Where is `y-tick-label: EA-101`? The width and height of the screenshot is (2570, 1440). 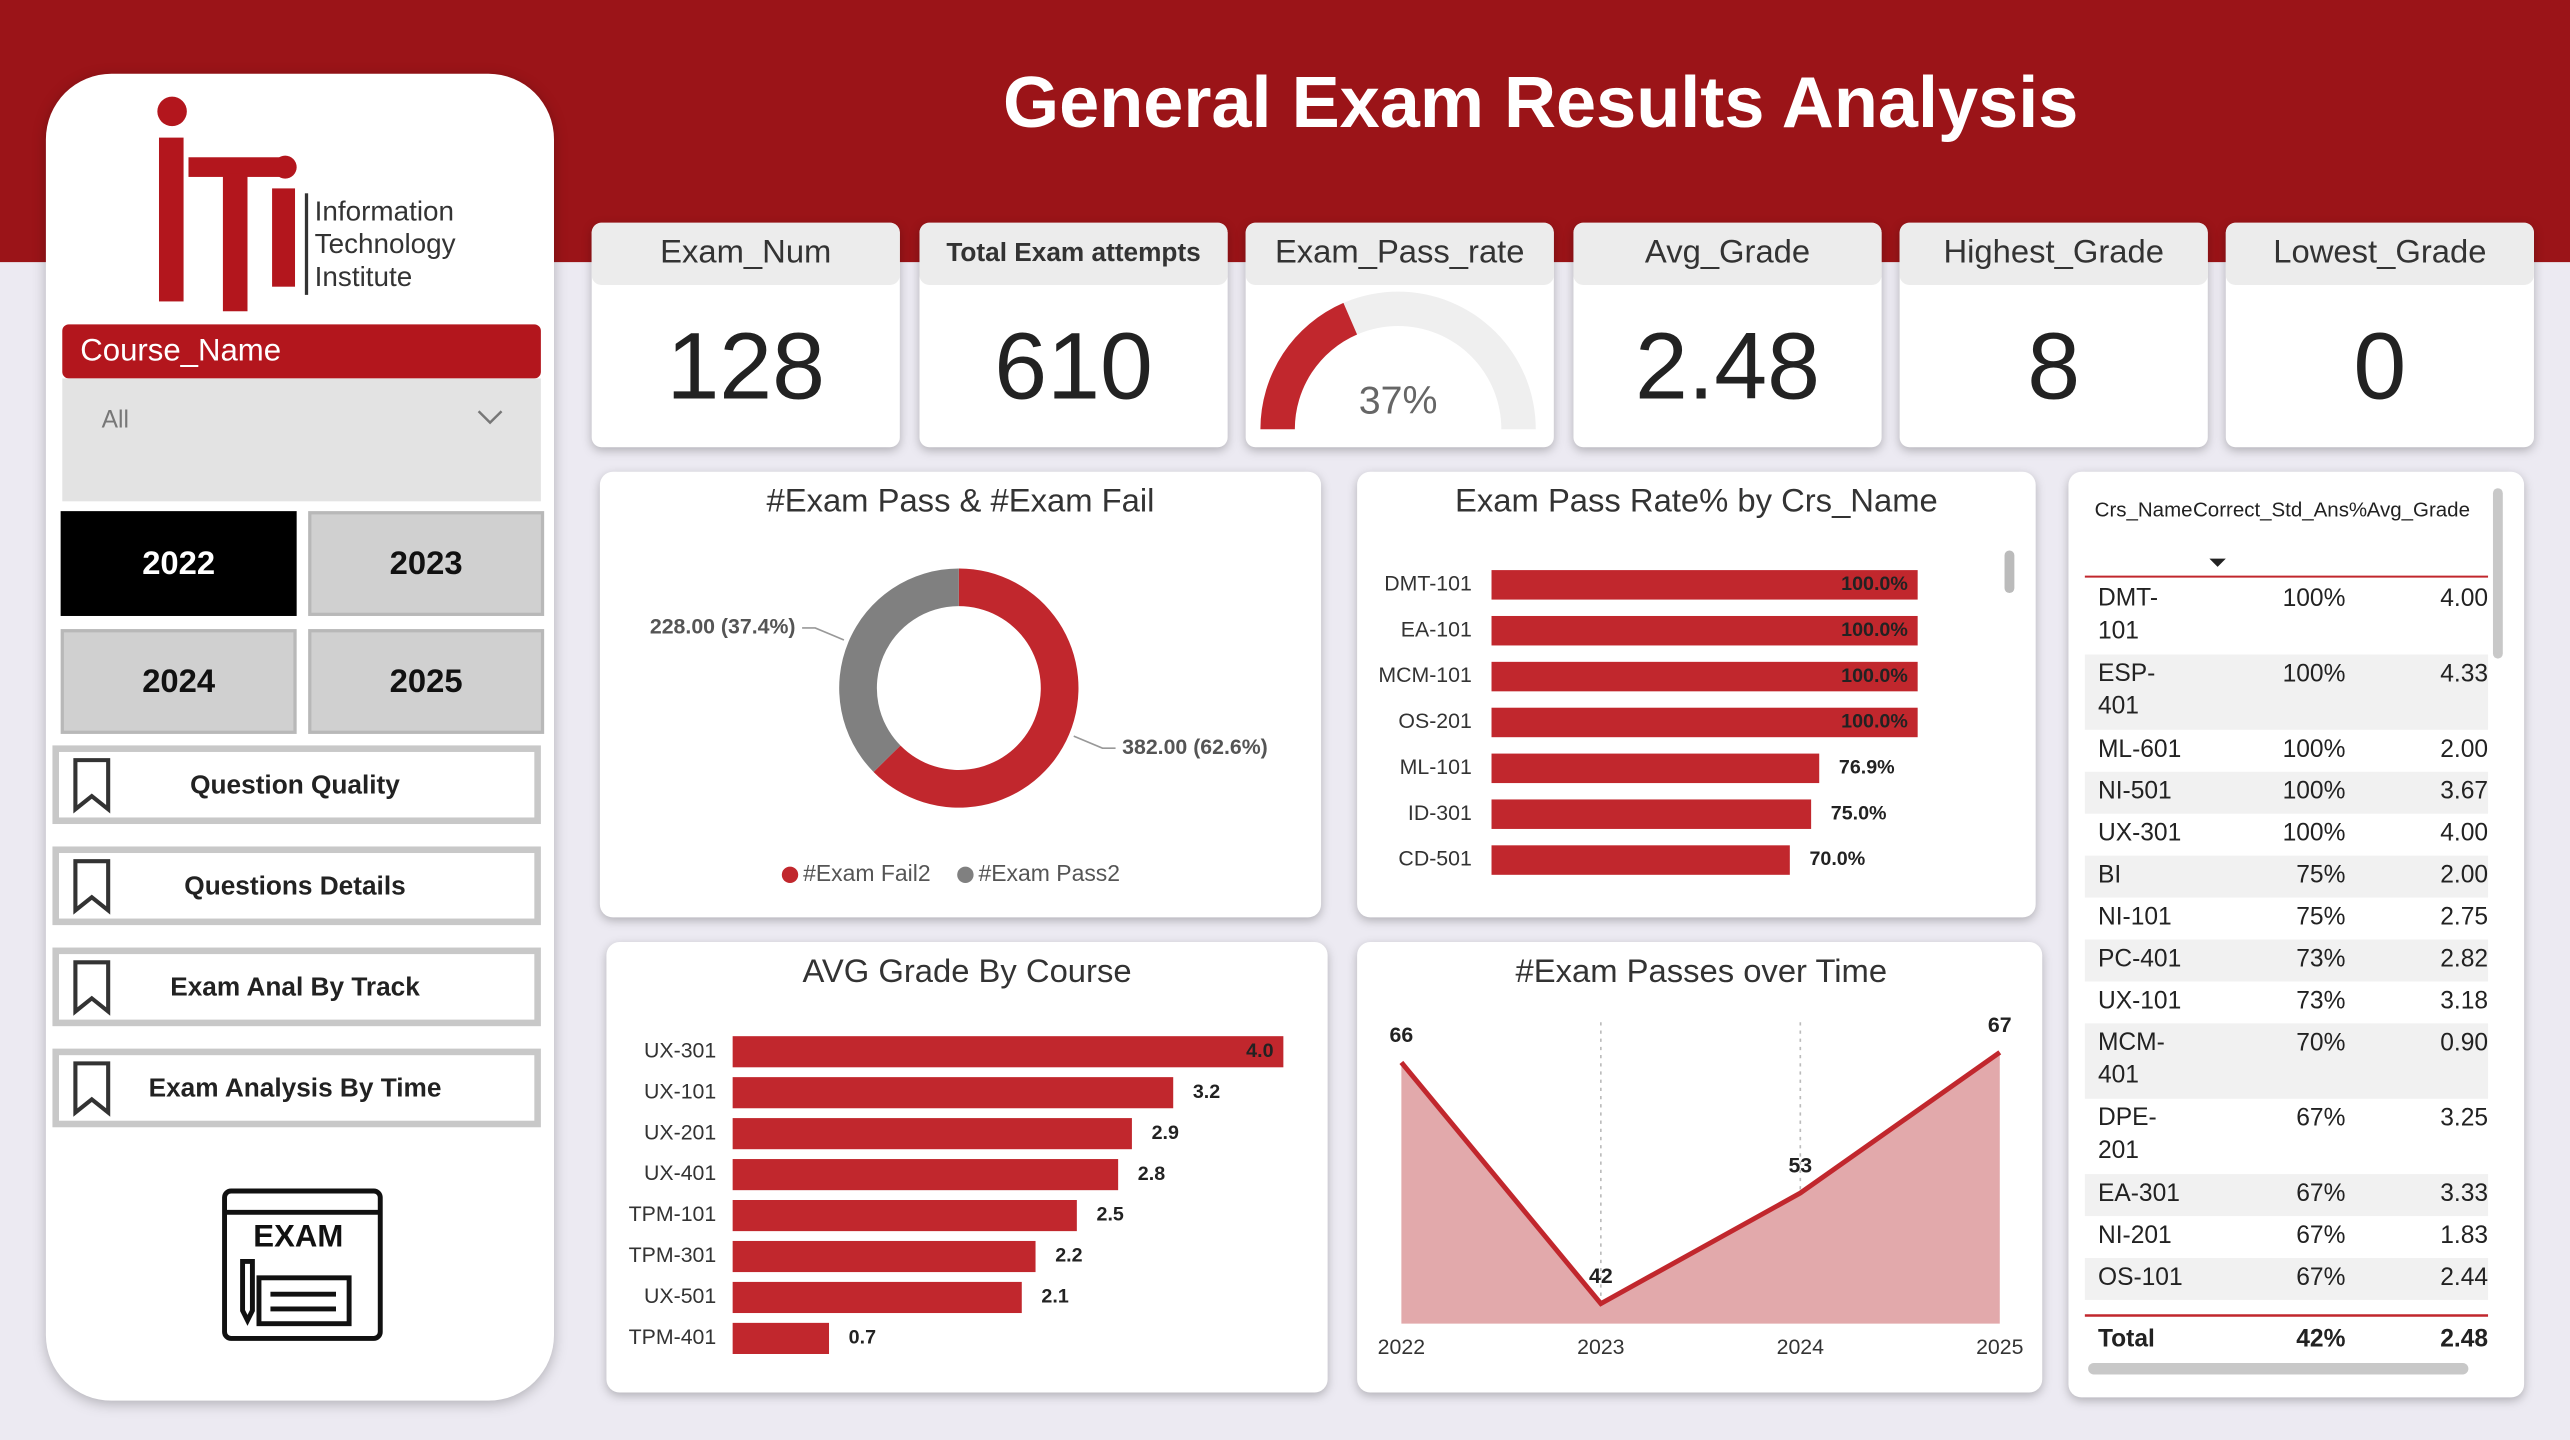 y-tick-label: EA-101 is located at coordinates (1436, 629).